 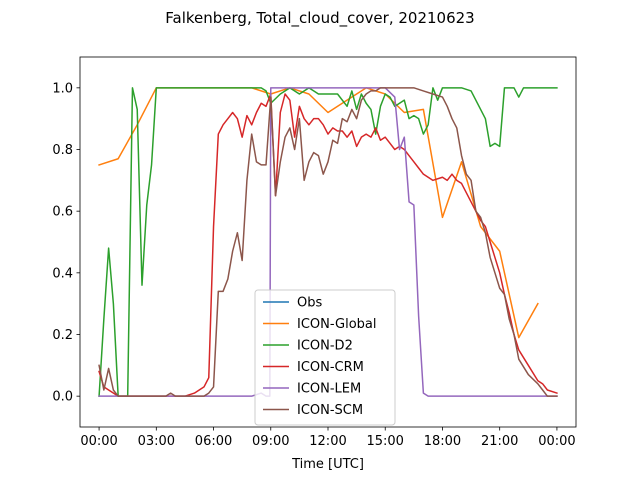 I want to click on y-tick-label: 0.4, so click(x=62, y=273).